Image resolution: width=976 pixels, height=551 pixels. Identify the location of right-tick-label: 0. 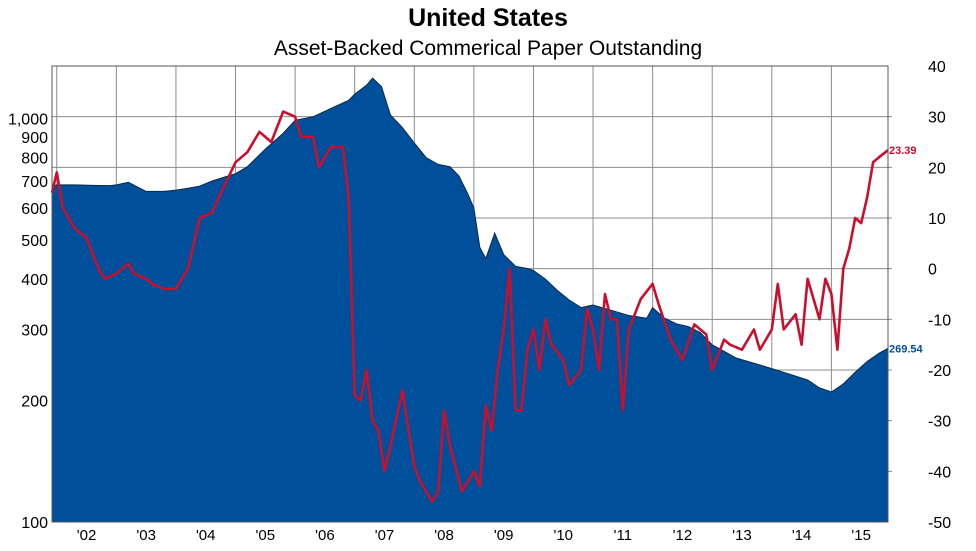
(932, 270).